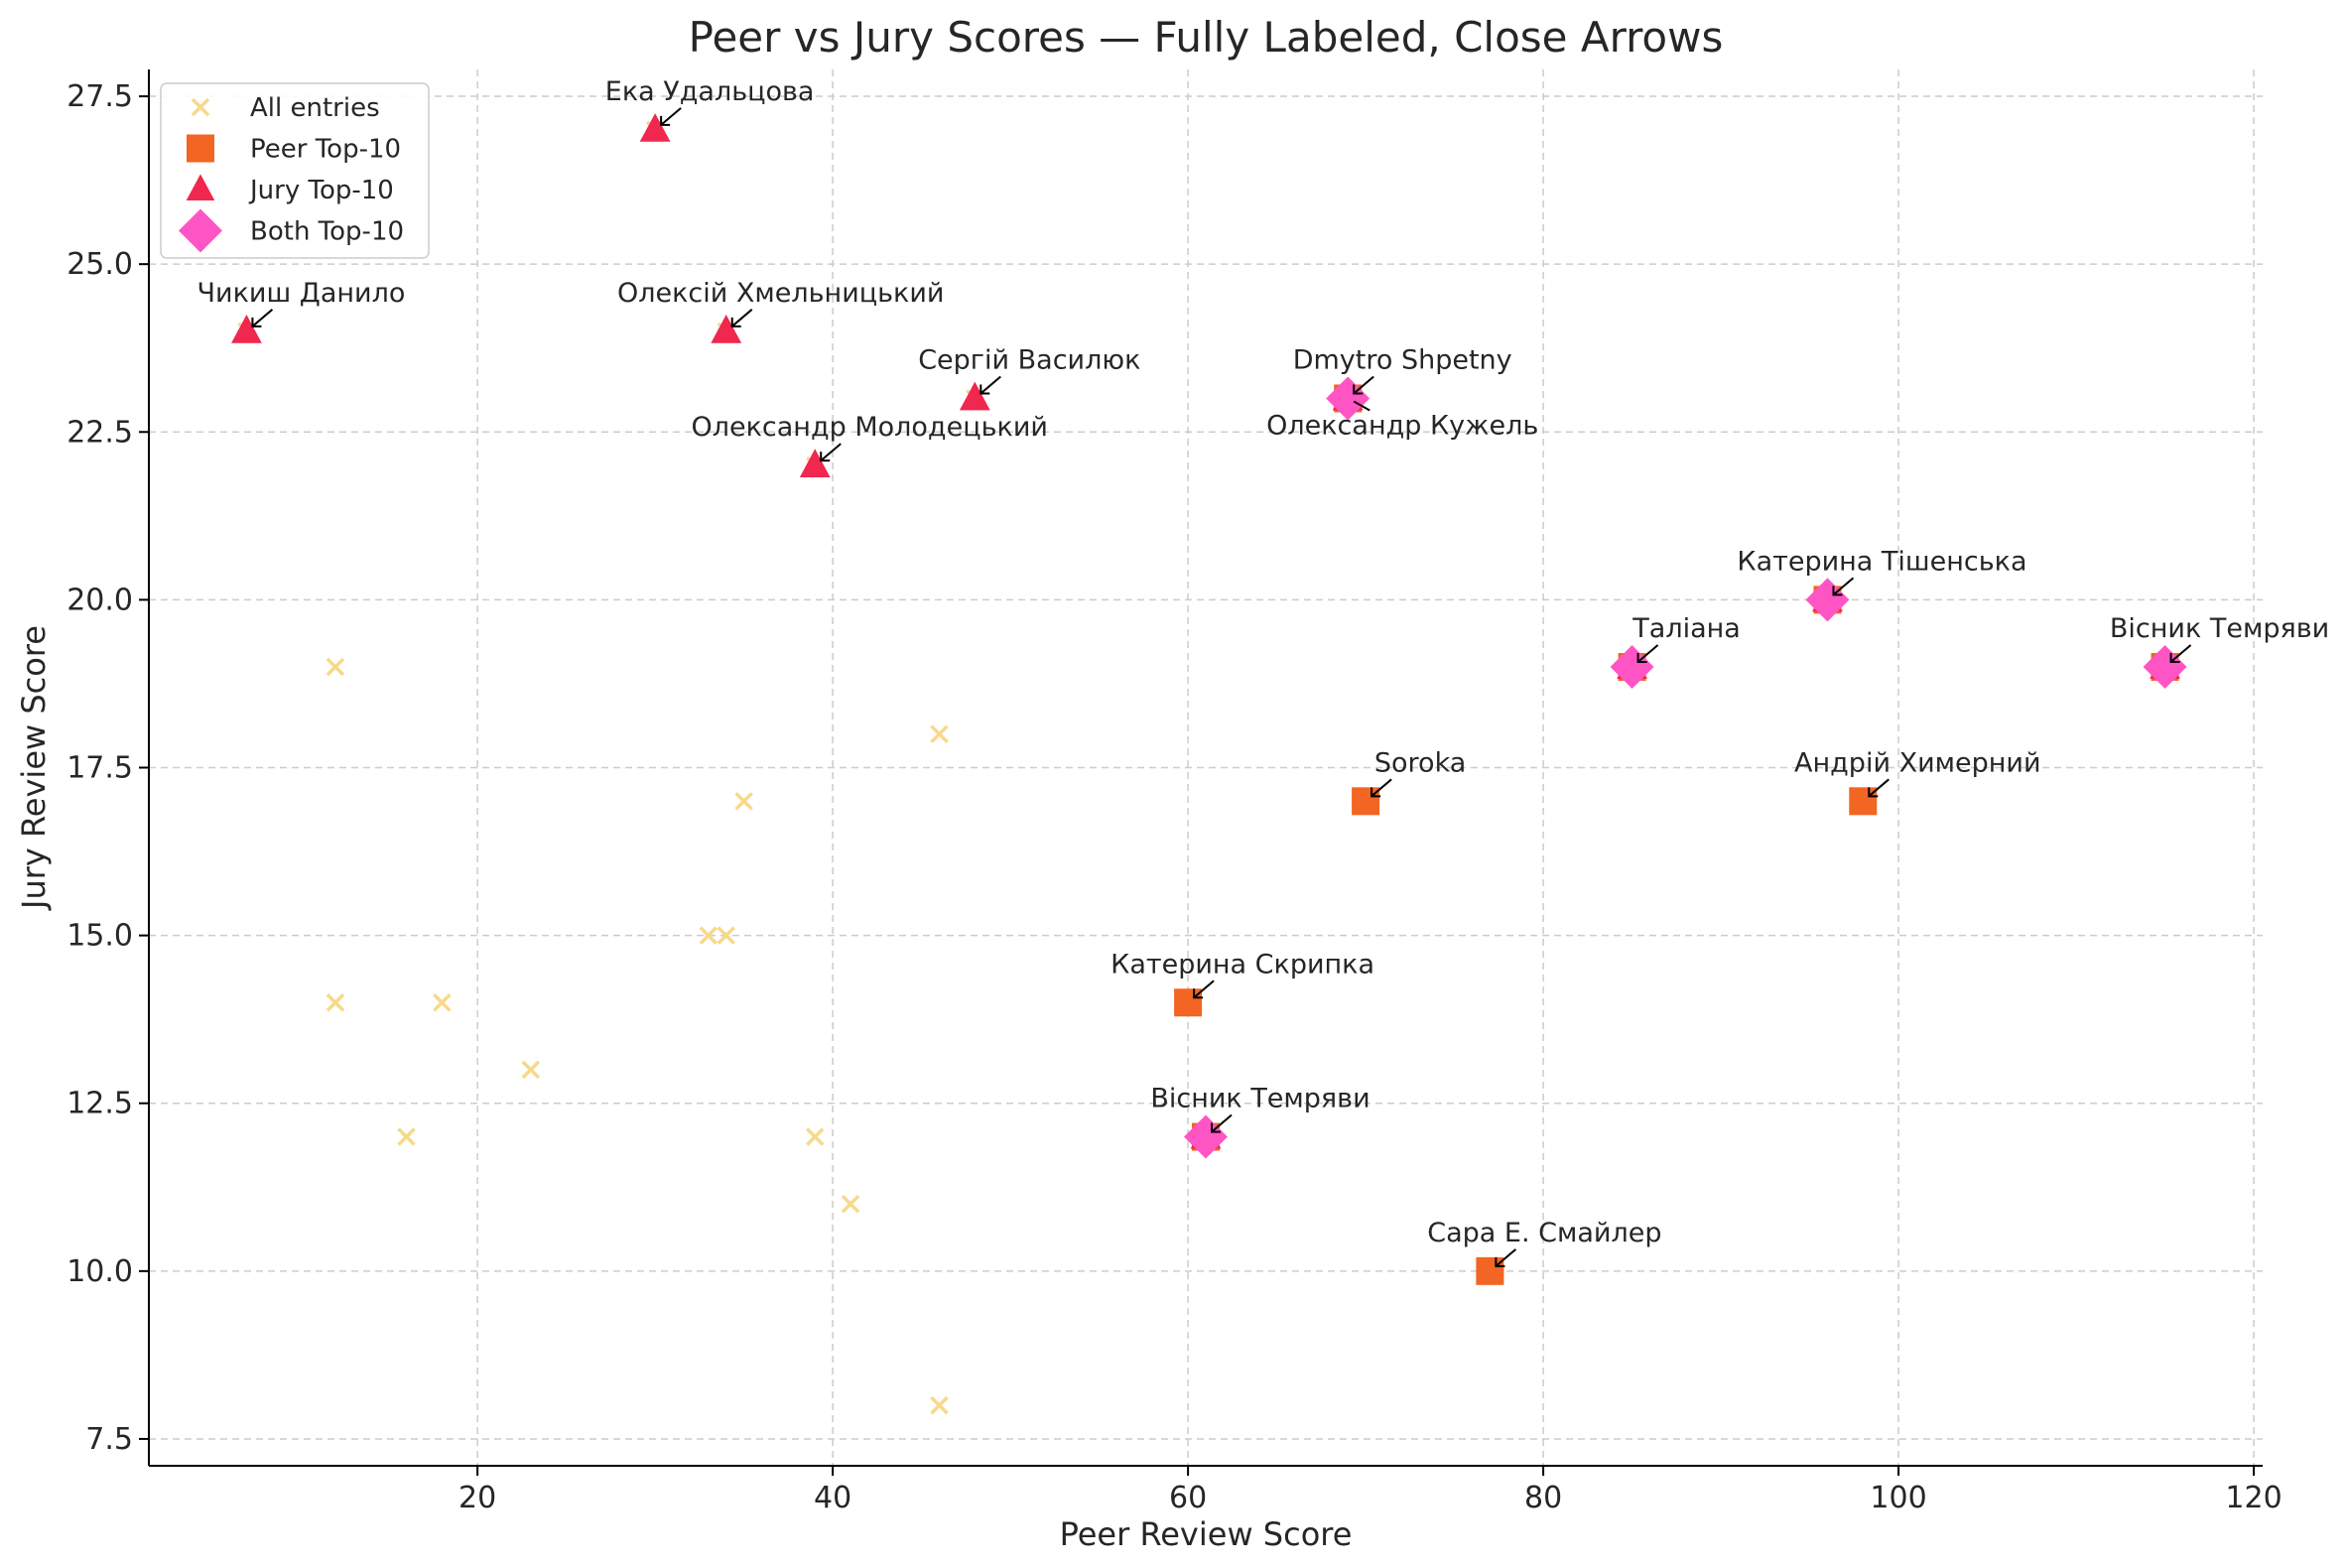 The height and width of the screenshot is (1568, 2349). Describe the element at coordinates (100, 432) in the screenshot. I see `y-tick-label: 22.5` at that location.